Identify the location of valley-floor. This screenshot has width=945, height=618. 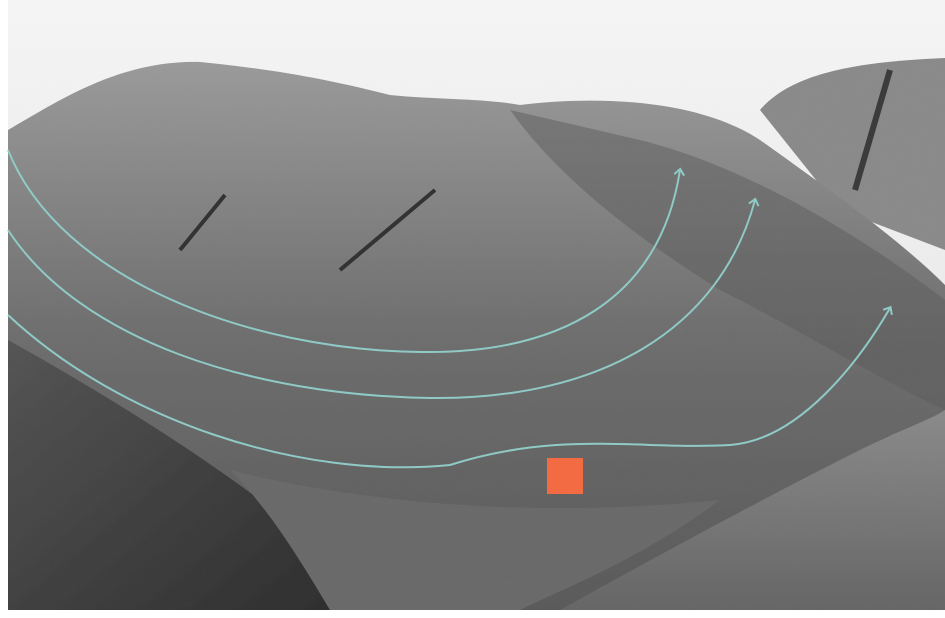
(475, 540).